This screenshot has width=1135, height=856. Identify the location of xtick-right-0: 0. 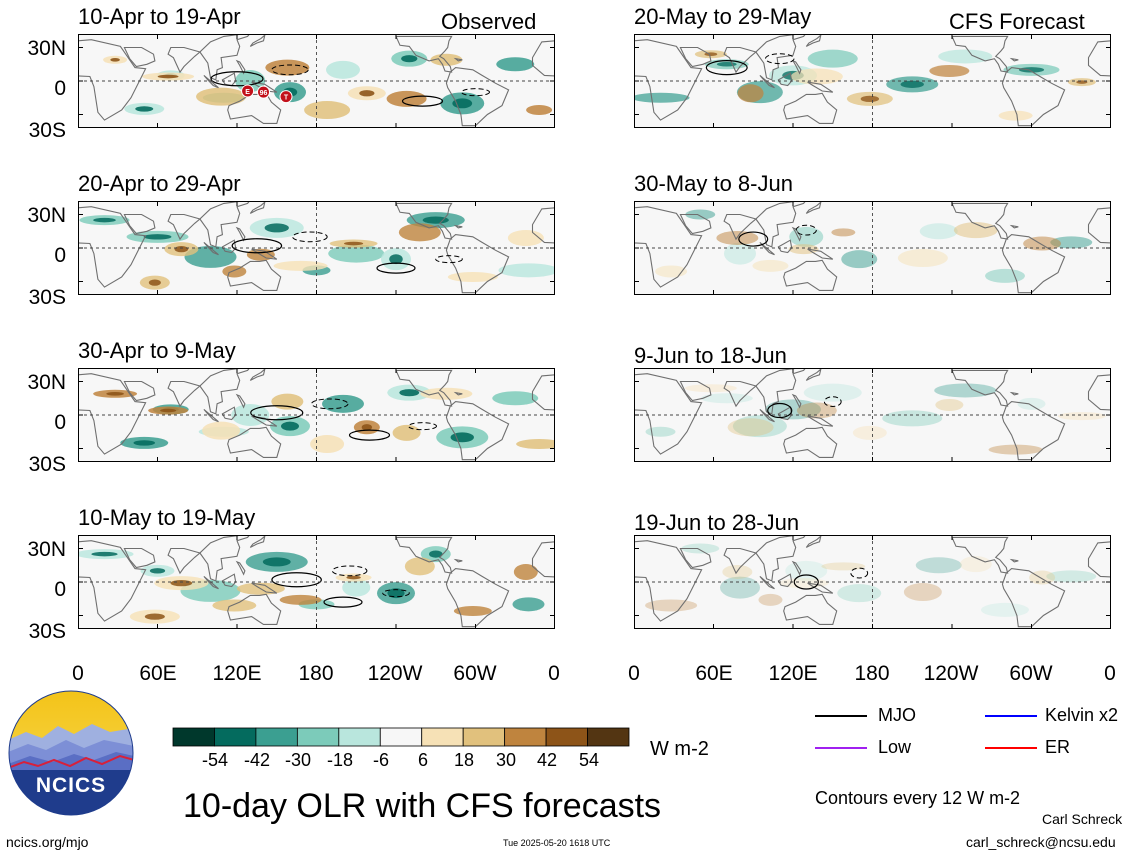
(634, 673).